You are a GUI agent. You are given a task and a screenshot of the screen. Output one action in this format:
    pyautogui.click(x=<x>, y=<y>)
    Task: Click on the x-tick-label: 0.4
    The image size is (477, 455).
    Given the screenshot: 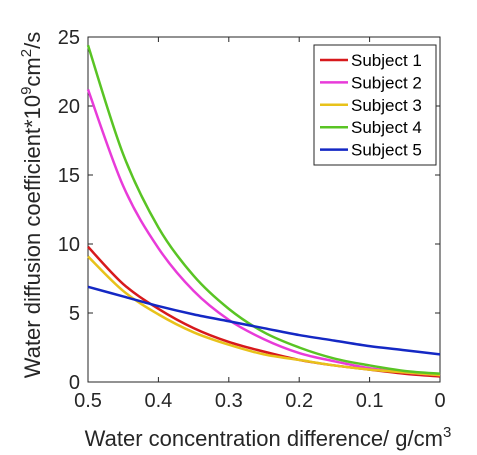 What is the action you would take?
    pyautogui.click(x=158, y=401)
    